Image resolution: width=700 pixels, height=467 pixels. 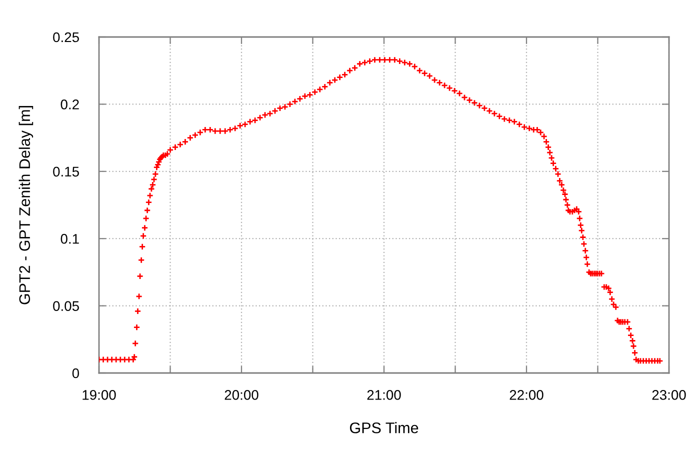 I want to click on x-tick-label: 20:00, so click(x=241, y=395).